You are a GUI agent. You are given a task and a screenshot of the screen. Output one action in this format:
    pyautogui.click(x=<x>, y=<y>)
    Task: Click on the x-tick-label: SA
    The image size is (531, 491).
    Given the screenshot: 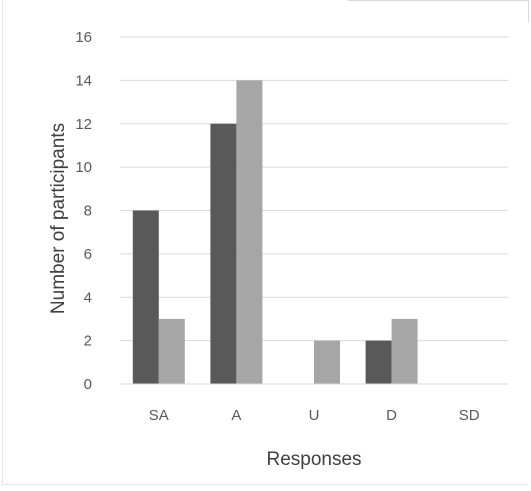 What is the action you would take?
    pyautogui.click(x=159, y=415)
    